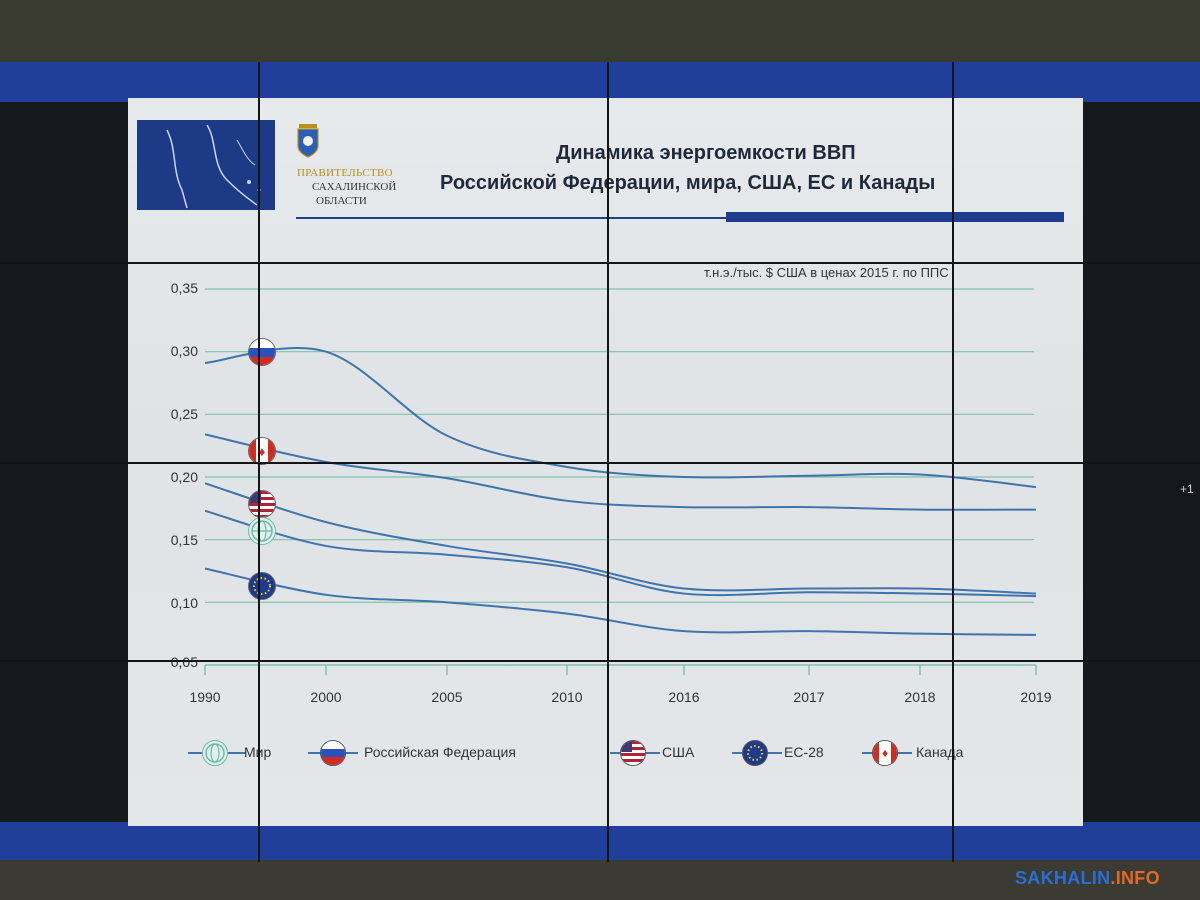 The height and width of the screenshot is (900, 1200). Describe the element at coordinates (920, 697) in the screenshot. I see `x-tick-label: 2018` at that location.